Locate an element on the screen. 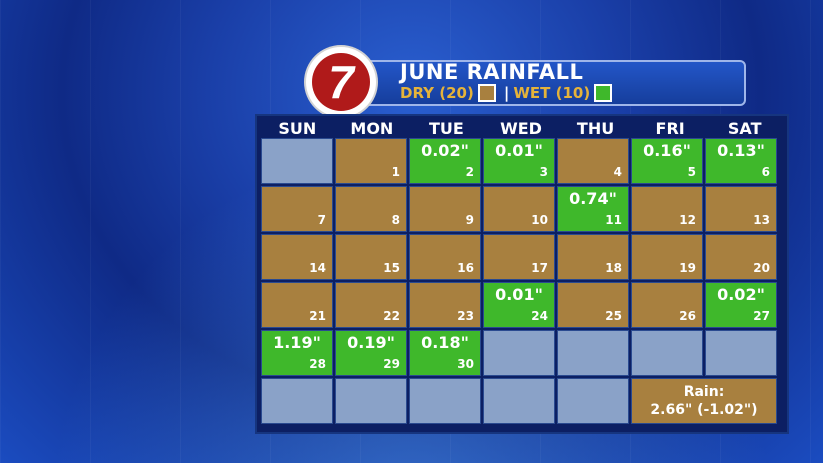 The width and height of the screenshot is (823, 463). rain-amount: 0.16" is located at coordinates (667, 150).